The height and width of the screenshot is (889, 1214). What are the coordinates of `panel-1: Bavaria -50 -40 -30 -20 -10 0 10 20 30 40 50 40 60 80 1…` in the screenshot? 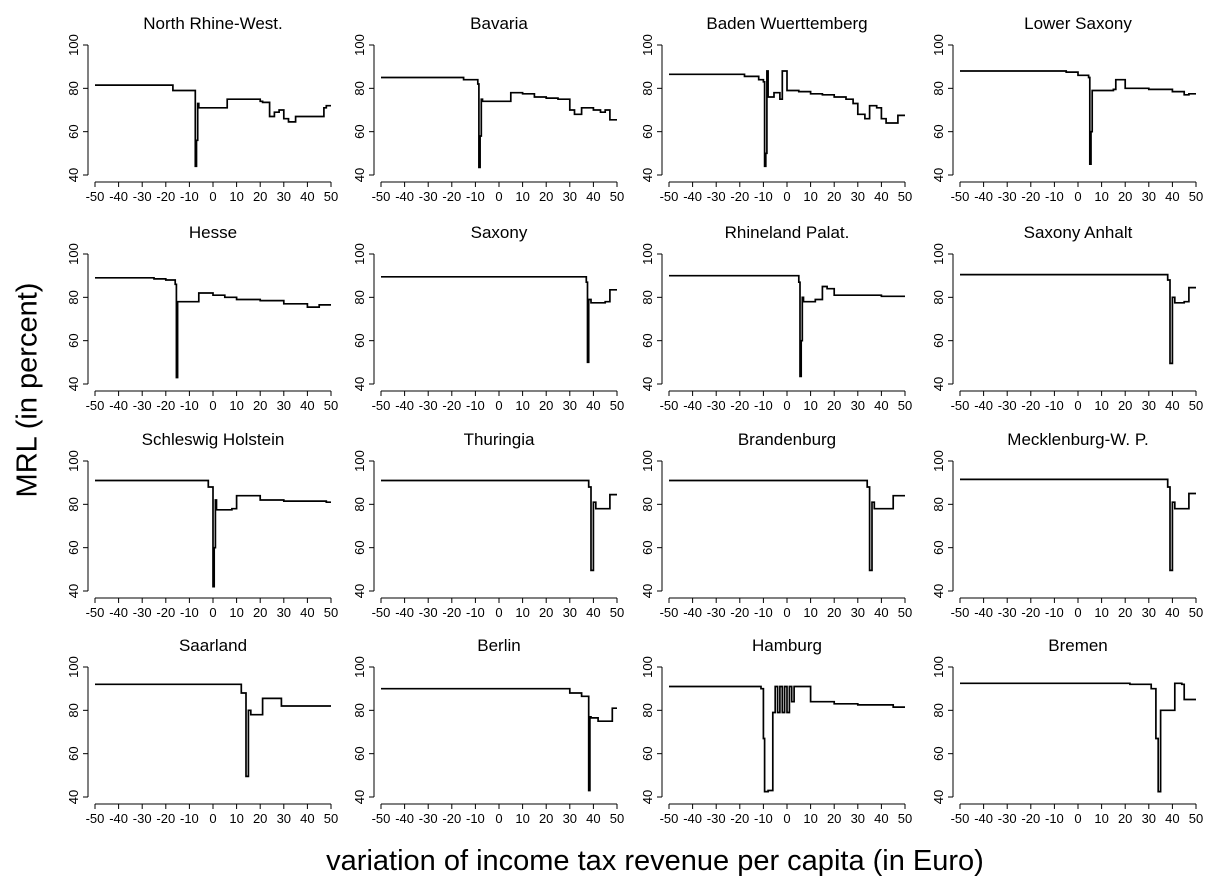 It's located at (488, 109).